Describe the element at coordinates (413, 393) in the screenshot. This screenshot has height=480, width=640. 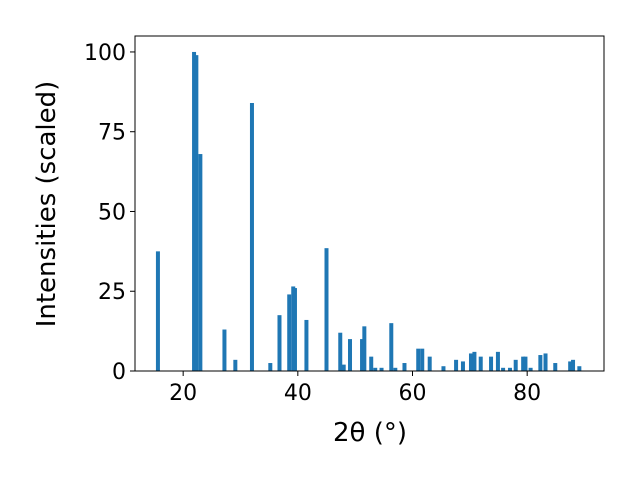
I see `x-tick-label: 60` at that location.